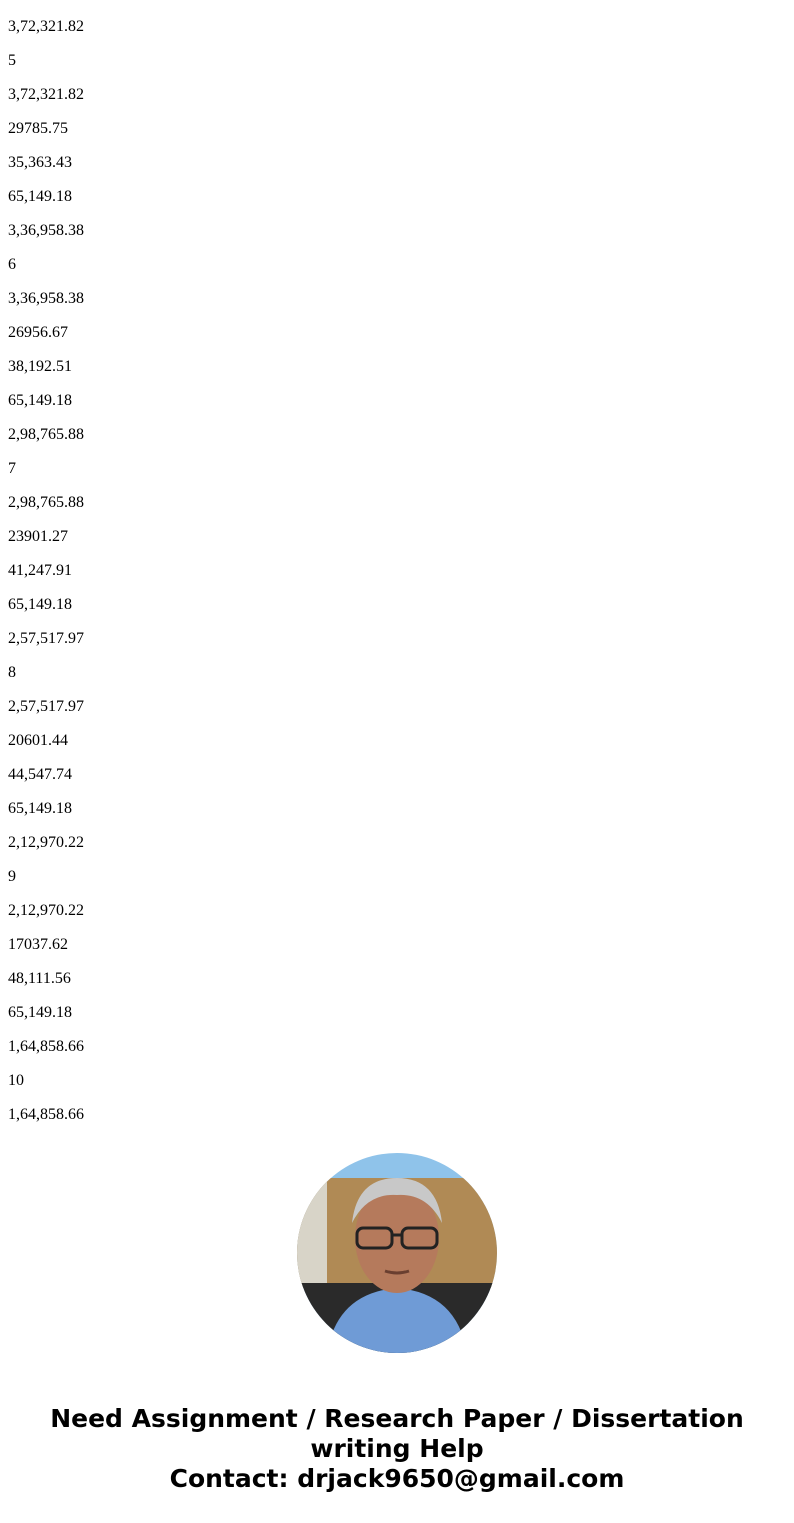 This screenshot has width=794, height=1523. Describe the element at coordinates (12, 672) in the screenshot. I see `value-line: 8` at that location.